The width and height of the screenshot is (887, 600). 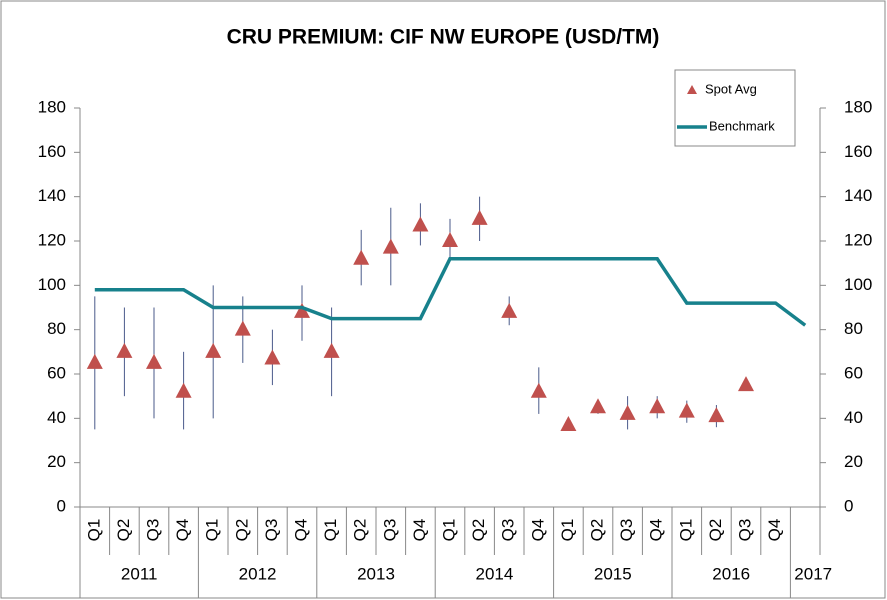 What do you see at coordinates (731, 88) in the screenshot?
I see `legend-label: Spot Avg` at bounding box center [731, 88].